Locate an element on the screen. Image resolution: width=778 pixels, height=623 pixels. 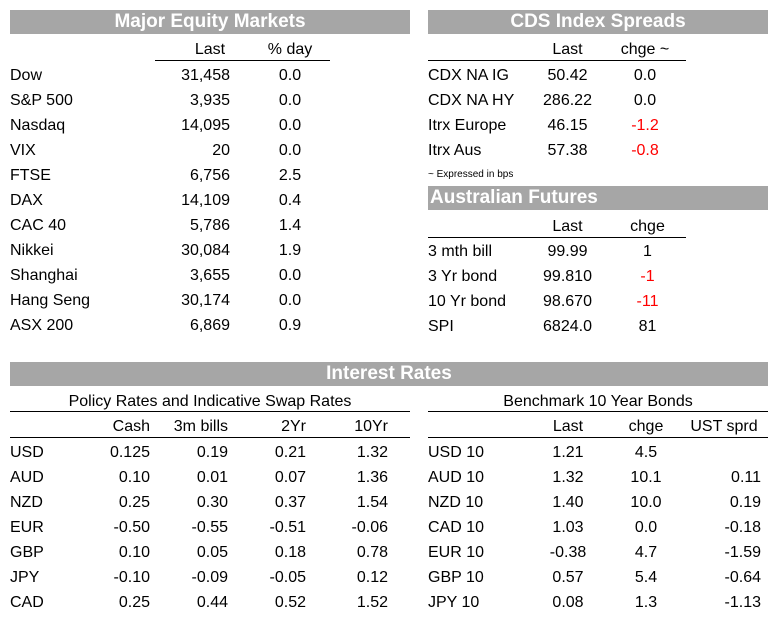
bonds-col-header: UST sprd is located at coordinates (724, 426).